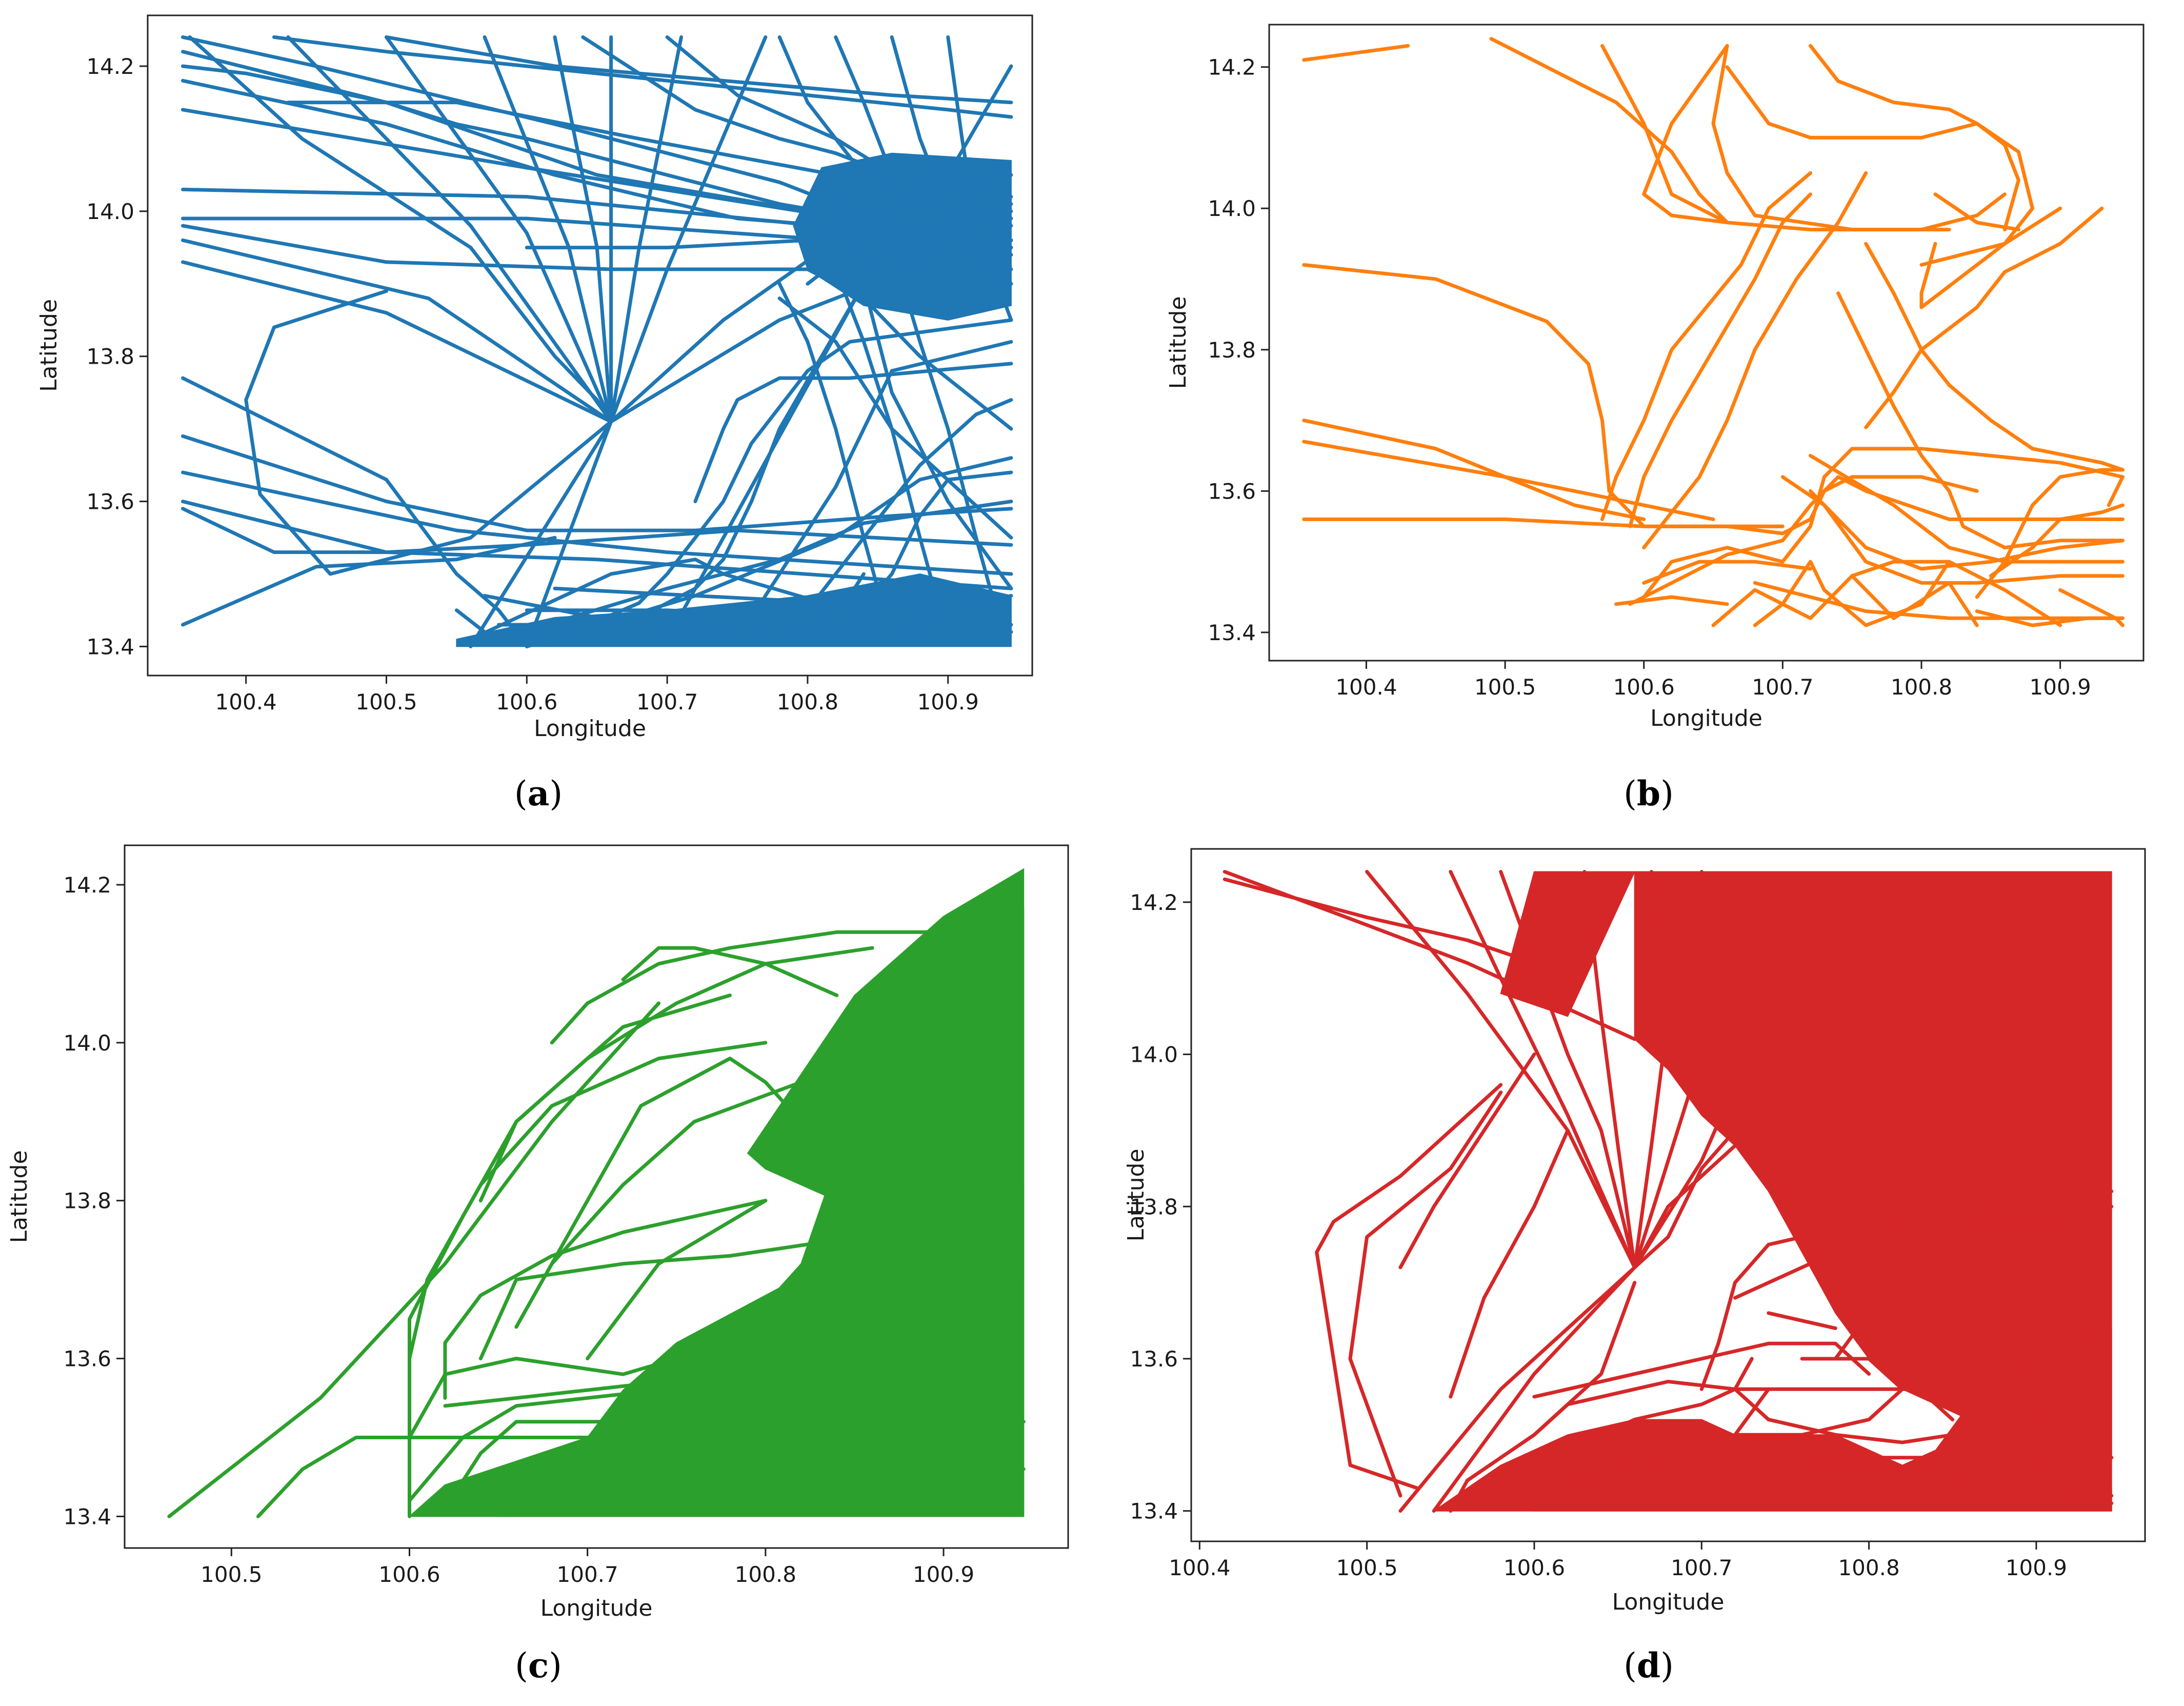 The width and height of the screenshot is (2184, 1706). What do you see at coordinates (526, 702) in the screenshot?
I see `x-tick-label: 100.6` at bounding box center [526, 702].